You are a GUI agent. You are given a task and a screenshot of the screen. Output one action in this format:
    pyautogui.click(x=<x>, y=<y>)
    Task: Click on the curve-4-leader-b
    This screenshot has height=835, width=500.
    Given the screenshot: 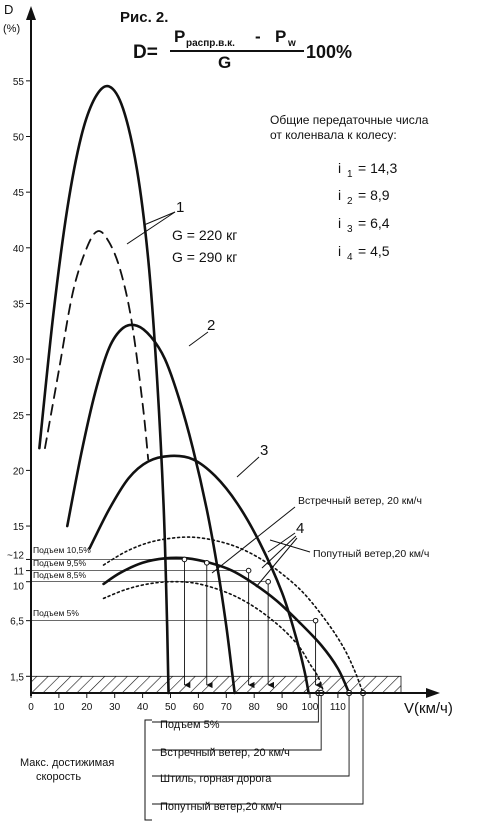 What is the action you would take?
    pyautogui.click(x=279, y=552)
    